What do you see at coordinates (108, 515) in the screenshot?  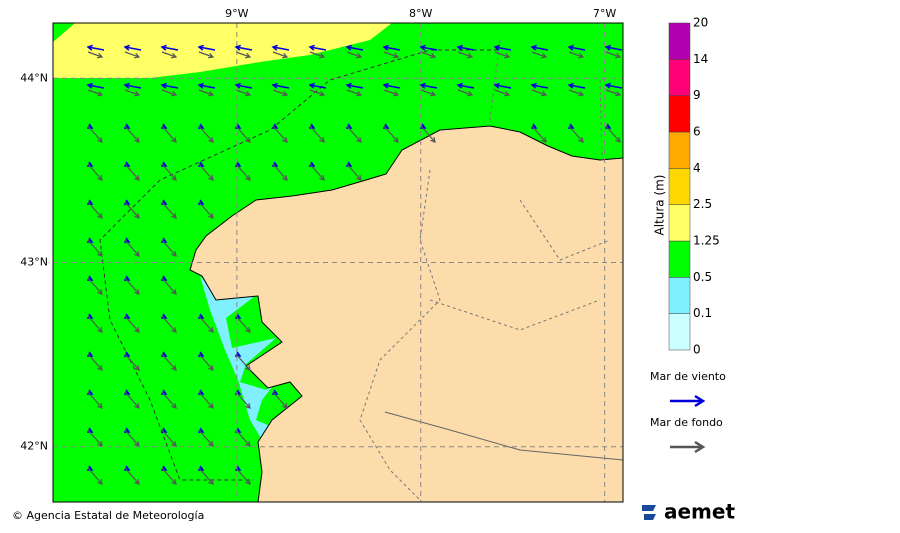 I see `credit: © Agencia Estatal de Meteorología` at bounding box center [108, 515].